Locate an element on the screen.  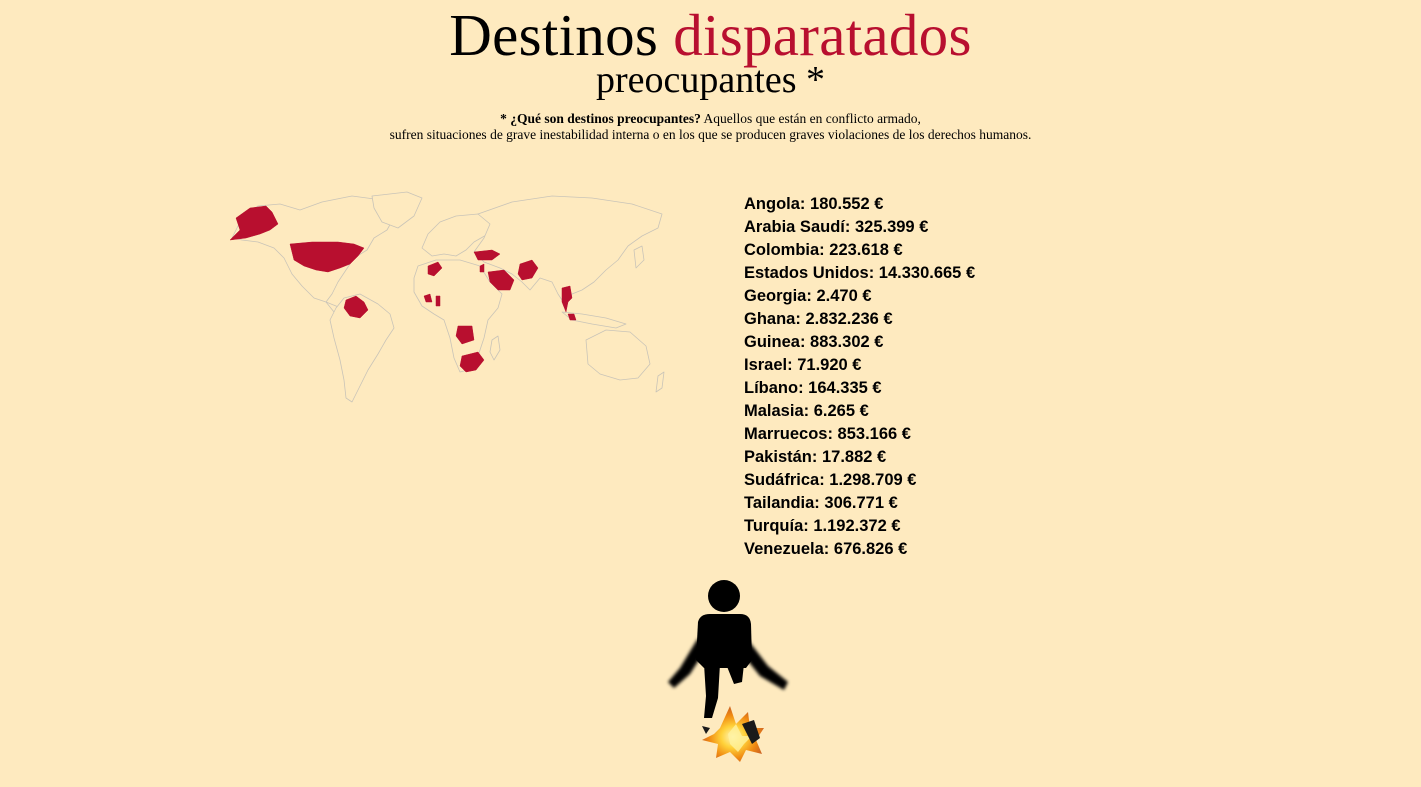
guinea-highlight is located at coordinates (428, 298).